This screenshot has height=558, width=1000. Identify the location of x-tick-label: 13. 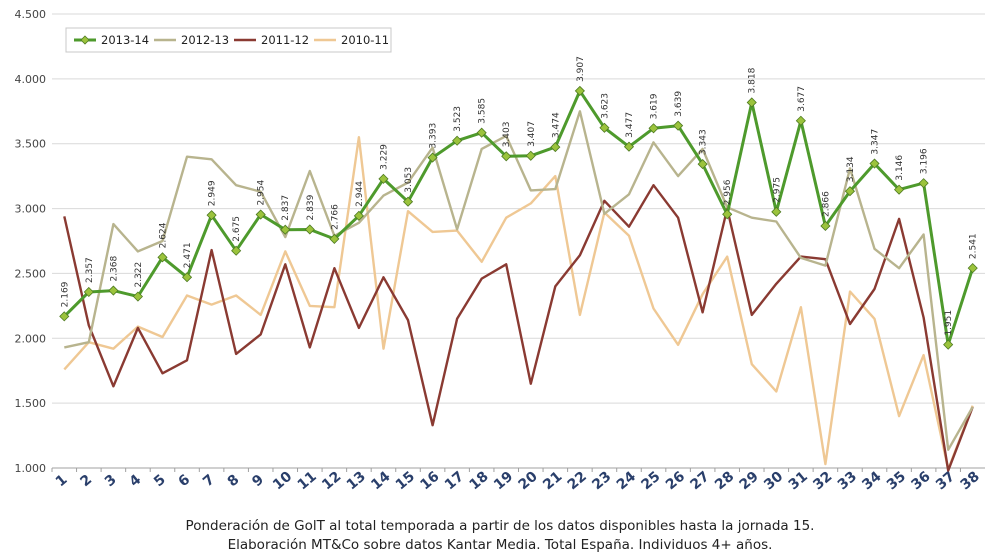
(356, 481).